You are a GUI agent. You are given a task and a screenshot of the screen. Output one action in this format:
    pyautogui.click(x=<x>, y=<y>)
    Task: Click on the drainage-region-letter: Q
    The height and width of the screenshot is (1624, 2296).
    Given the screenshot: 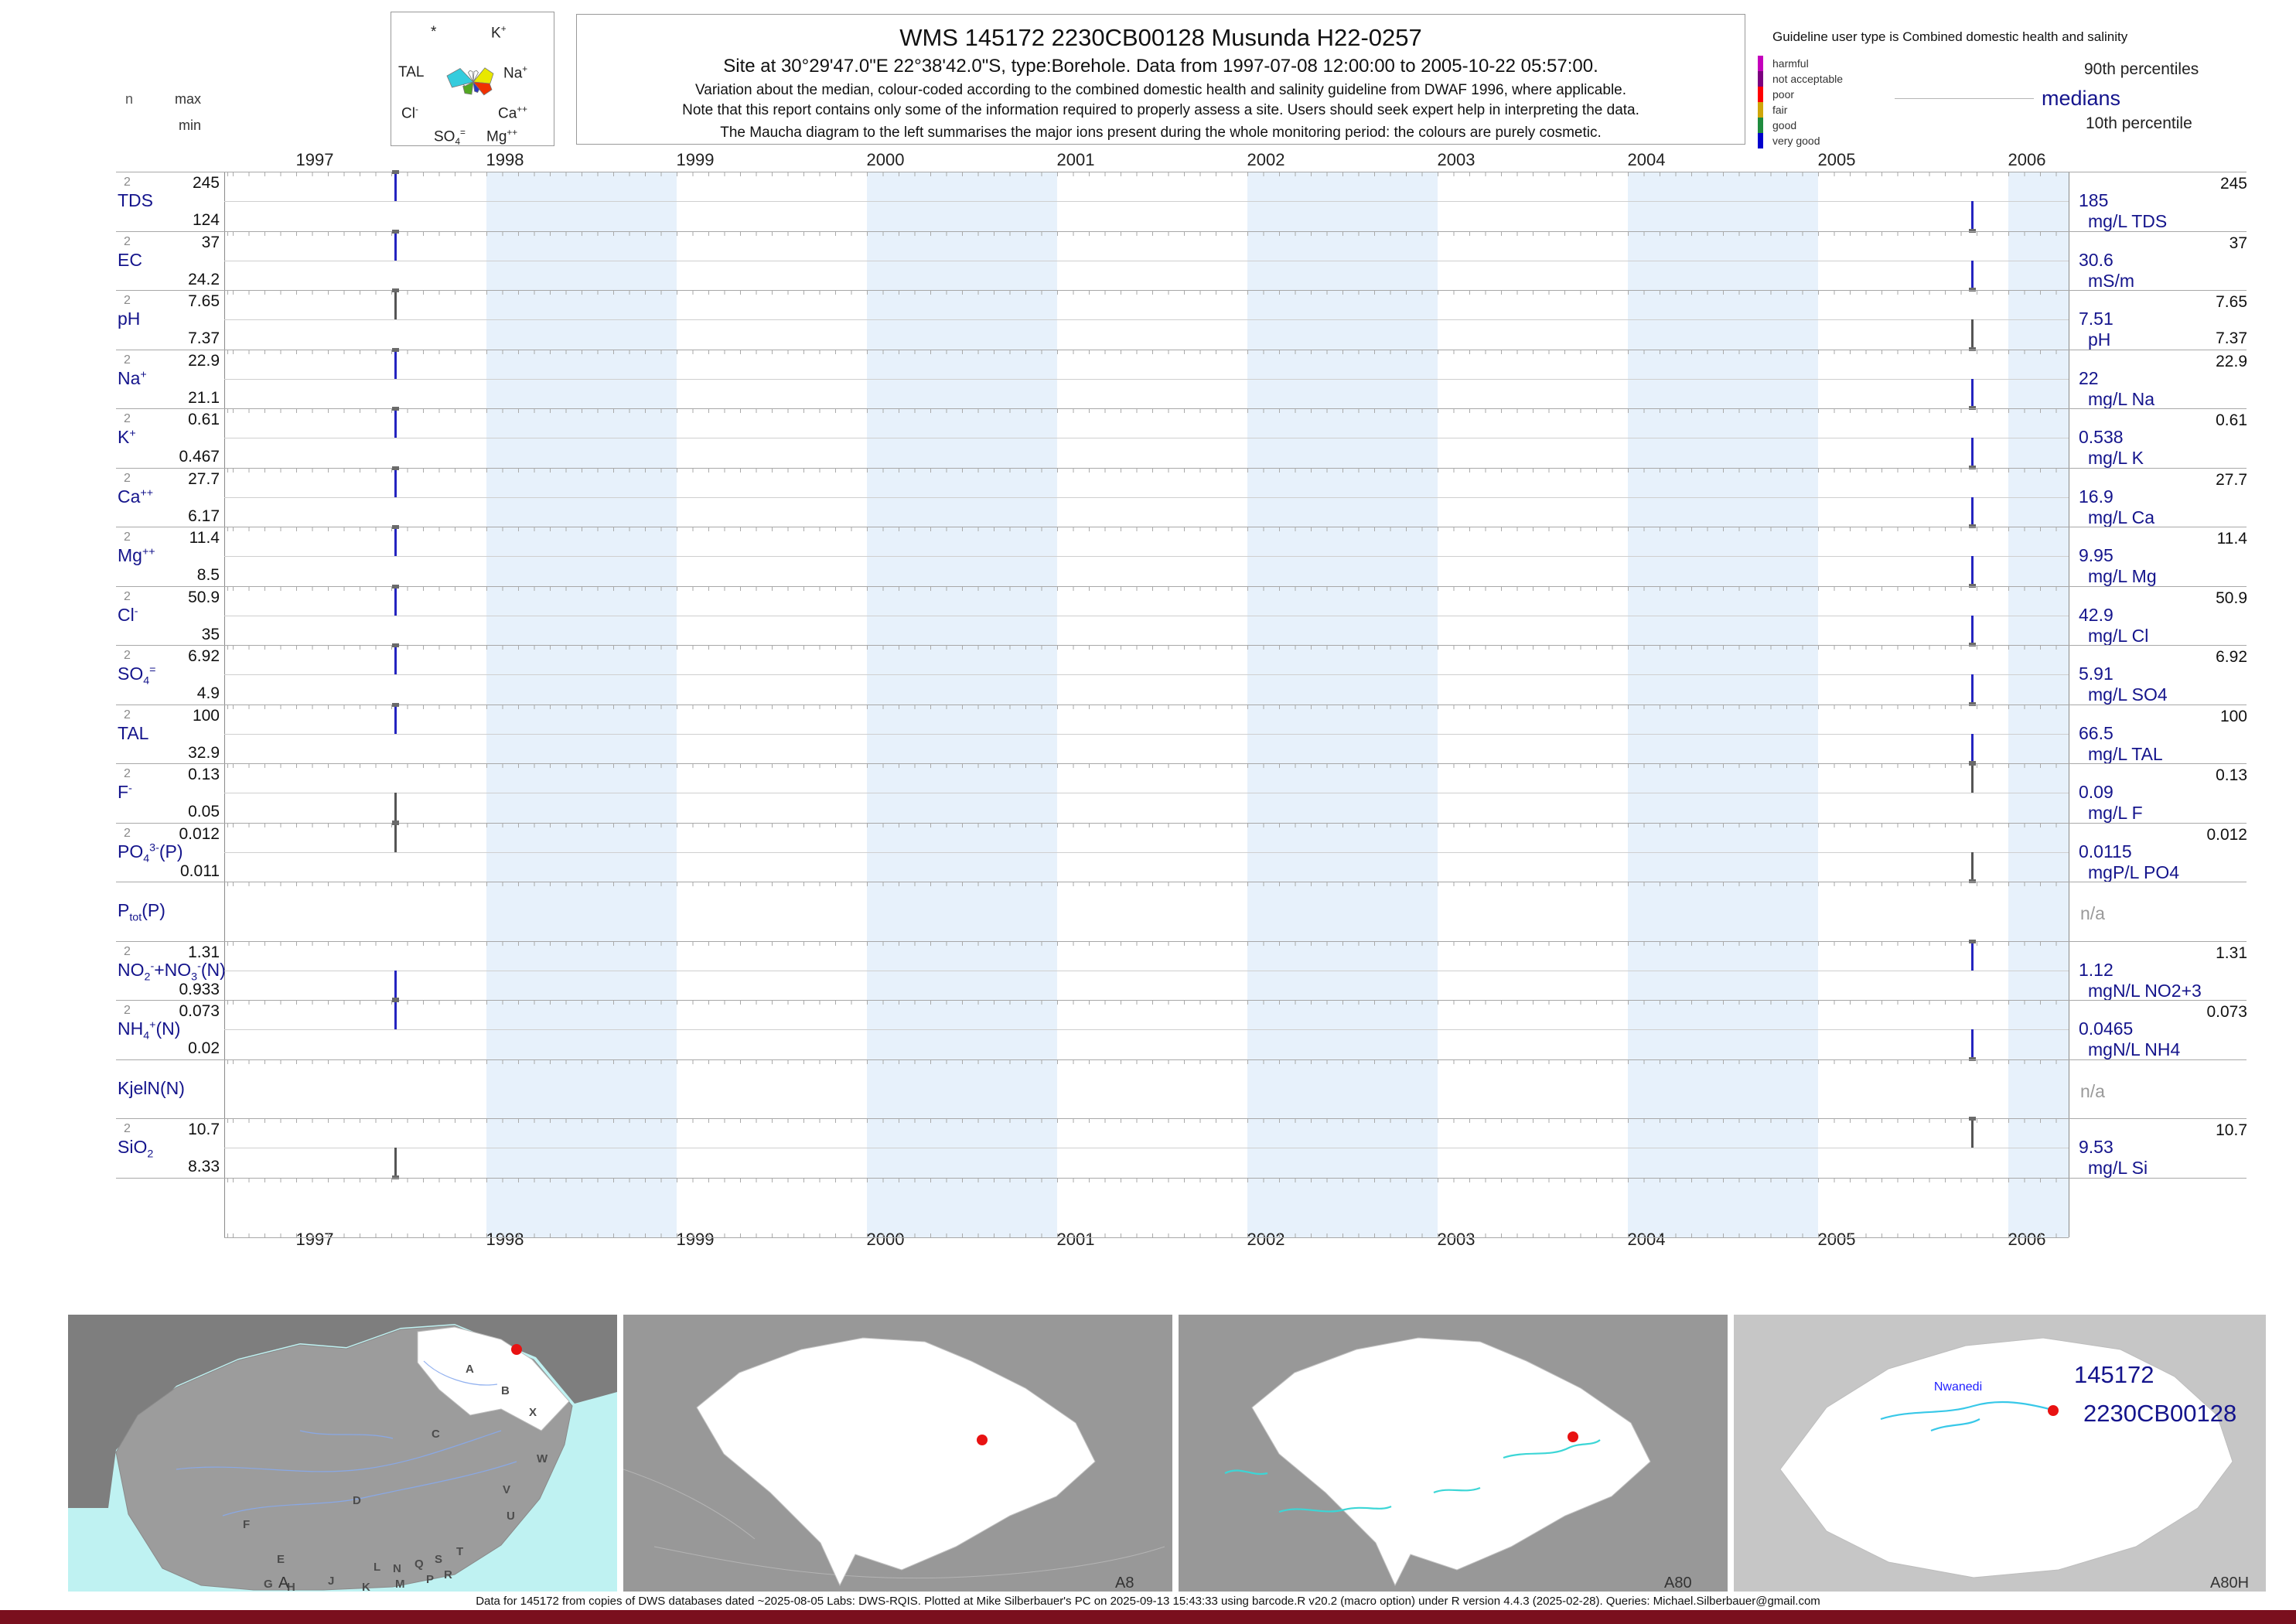 What is the action you would take?
    pyautogui.click(x=419, y=1564)
    